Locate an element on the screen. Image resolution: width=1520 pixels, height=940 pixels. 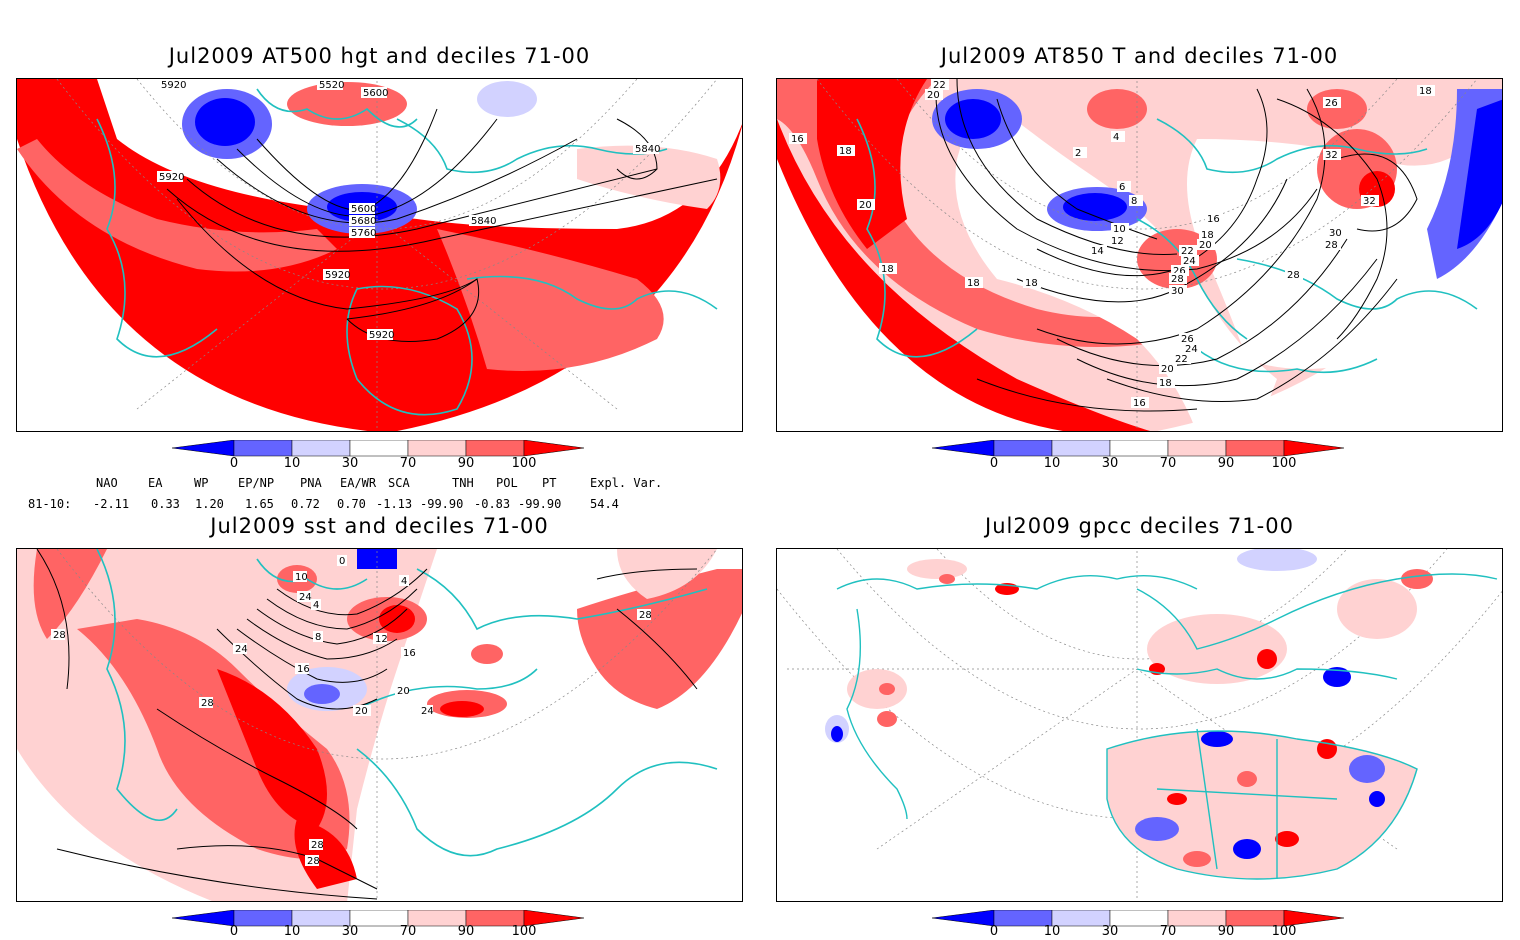
contour-label: 0 is located at coordinates (342, 561).